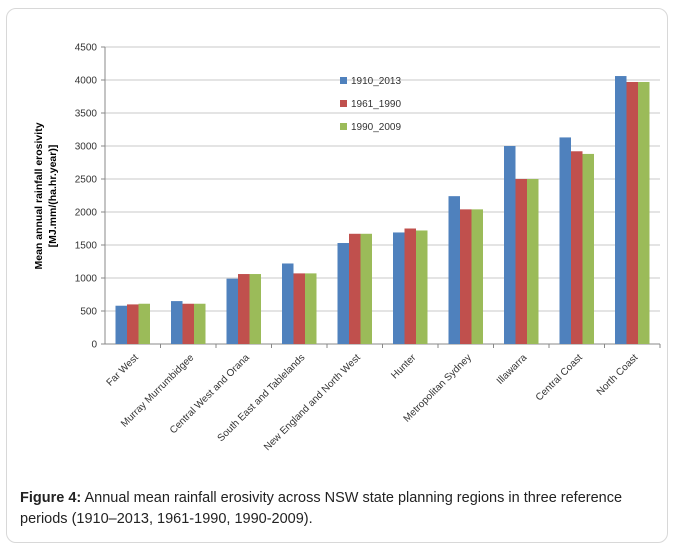 Image resolution: width=675 pixels, height=549 pixels. I want to click on y-axis-label-line-1: Mean annual rainfall erosivity, so click(39, 195).